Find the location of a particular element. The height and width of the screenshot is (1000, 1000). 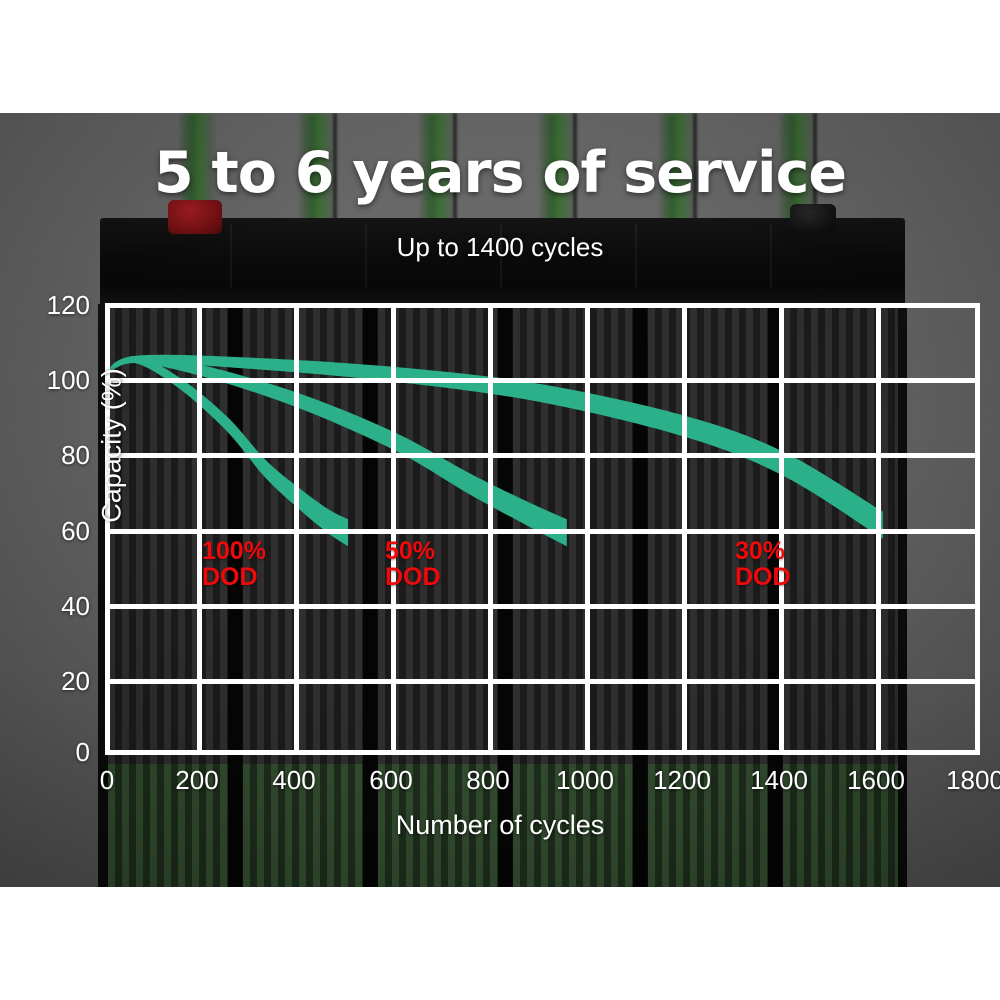

annotation-50-dod: 50% DOD is located at coordinates (413, 564).